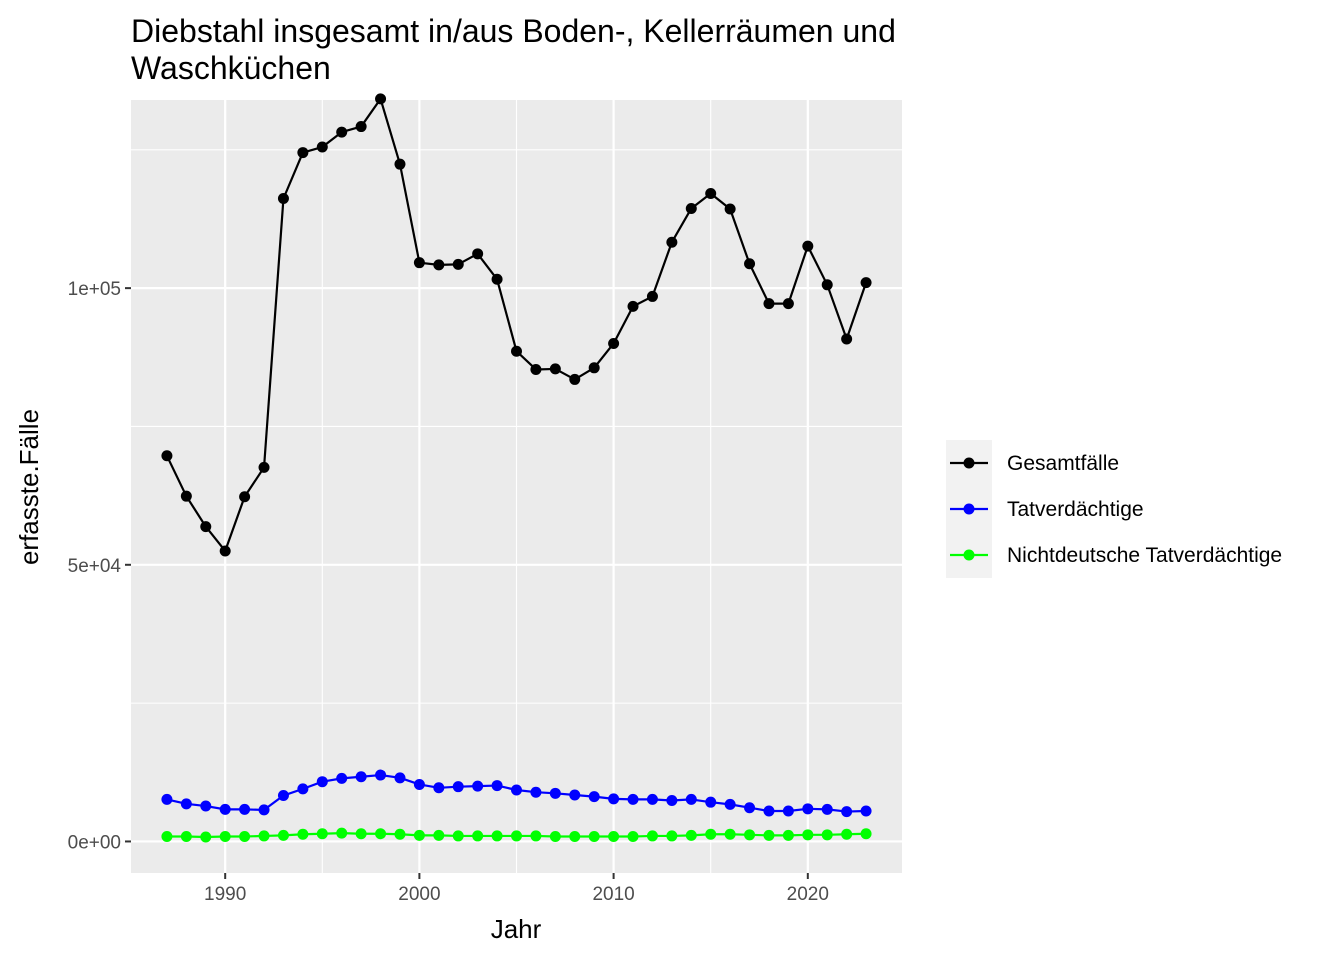  What do you see at coordinates (613, 894) in the screenshot?
I see `x-tick-label: 2010` at bounding box center [613, 894].